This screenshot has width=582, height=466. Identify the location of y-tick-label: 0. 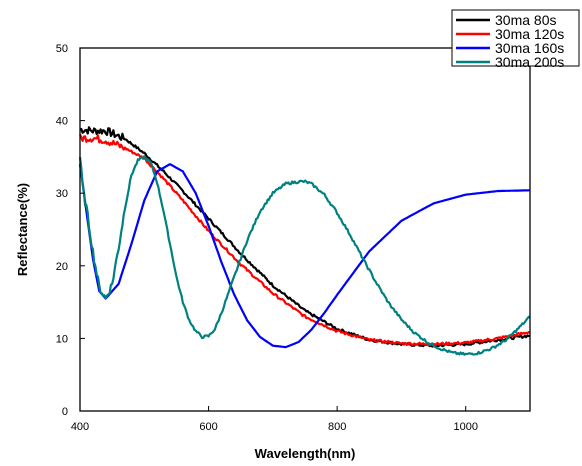
(65, 412).